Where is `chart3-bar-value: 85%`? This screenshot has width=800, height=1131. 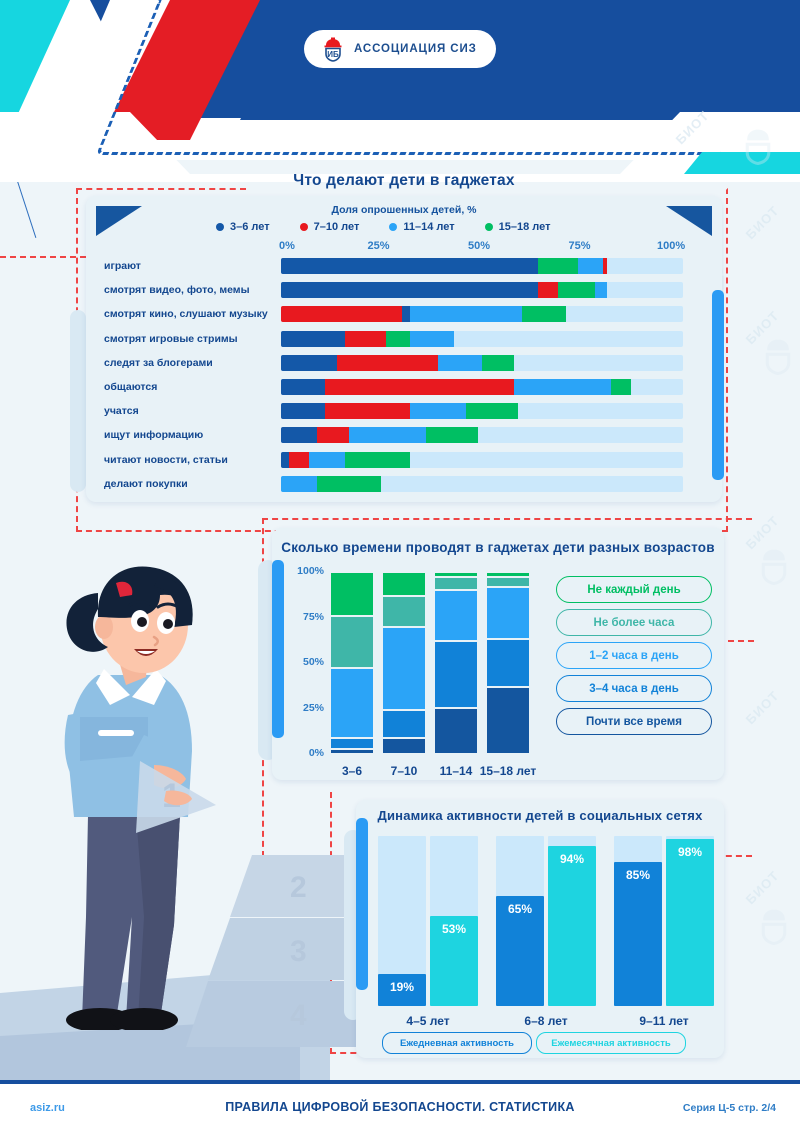 chart3-bar-value: 85% is located at coordinates (638, 874).